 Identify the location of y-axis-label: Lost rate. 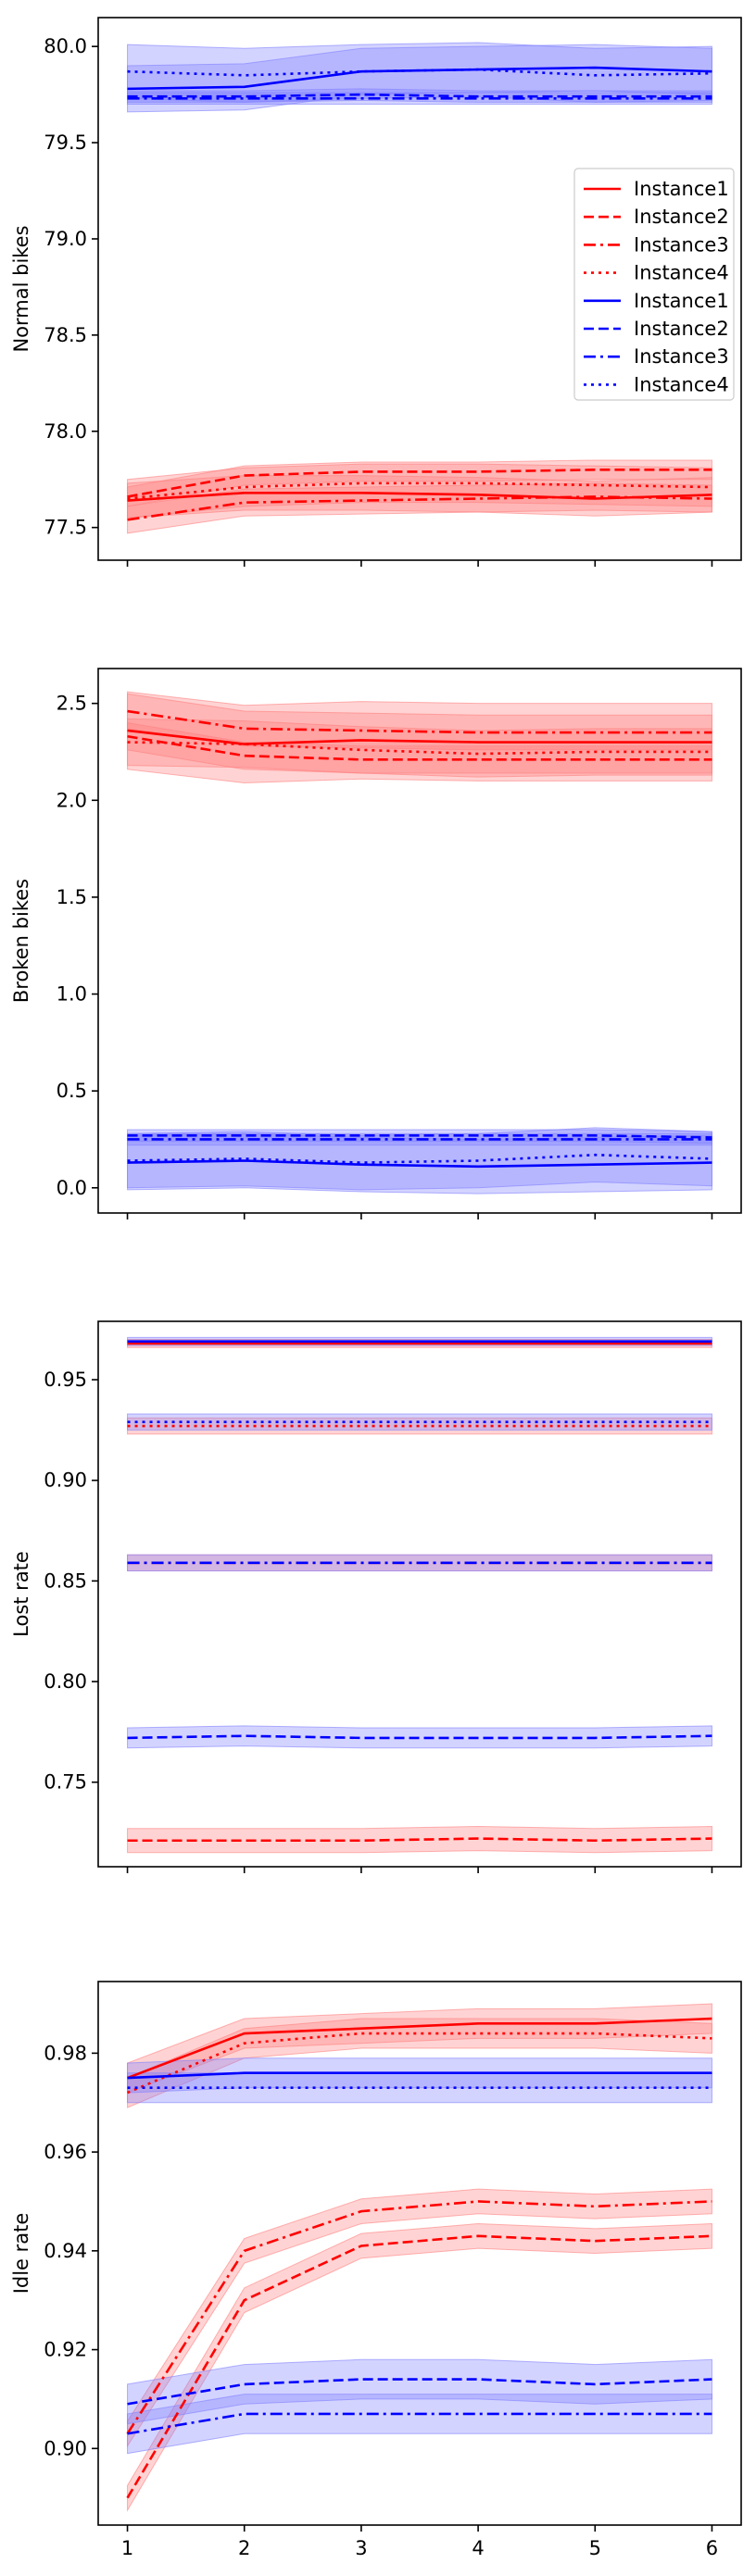
(21, 1594).